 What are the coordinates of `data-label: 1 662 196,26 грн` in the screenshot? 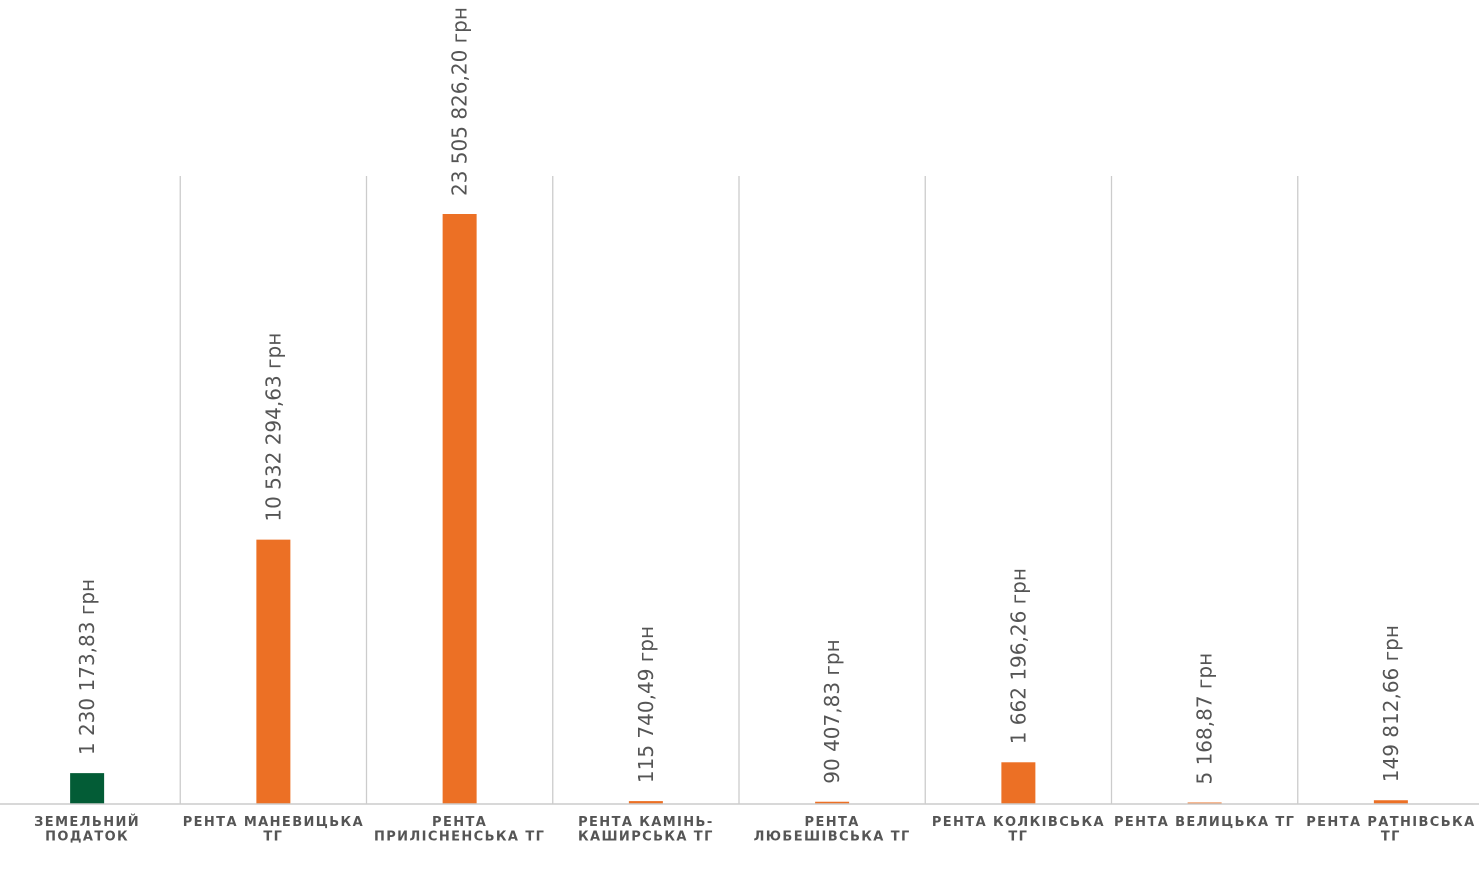 It's located at (1018, 656).